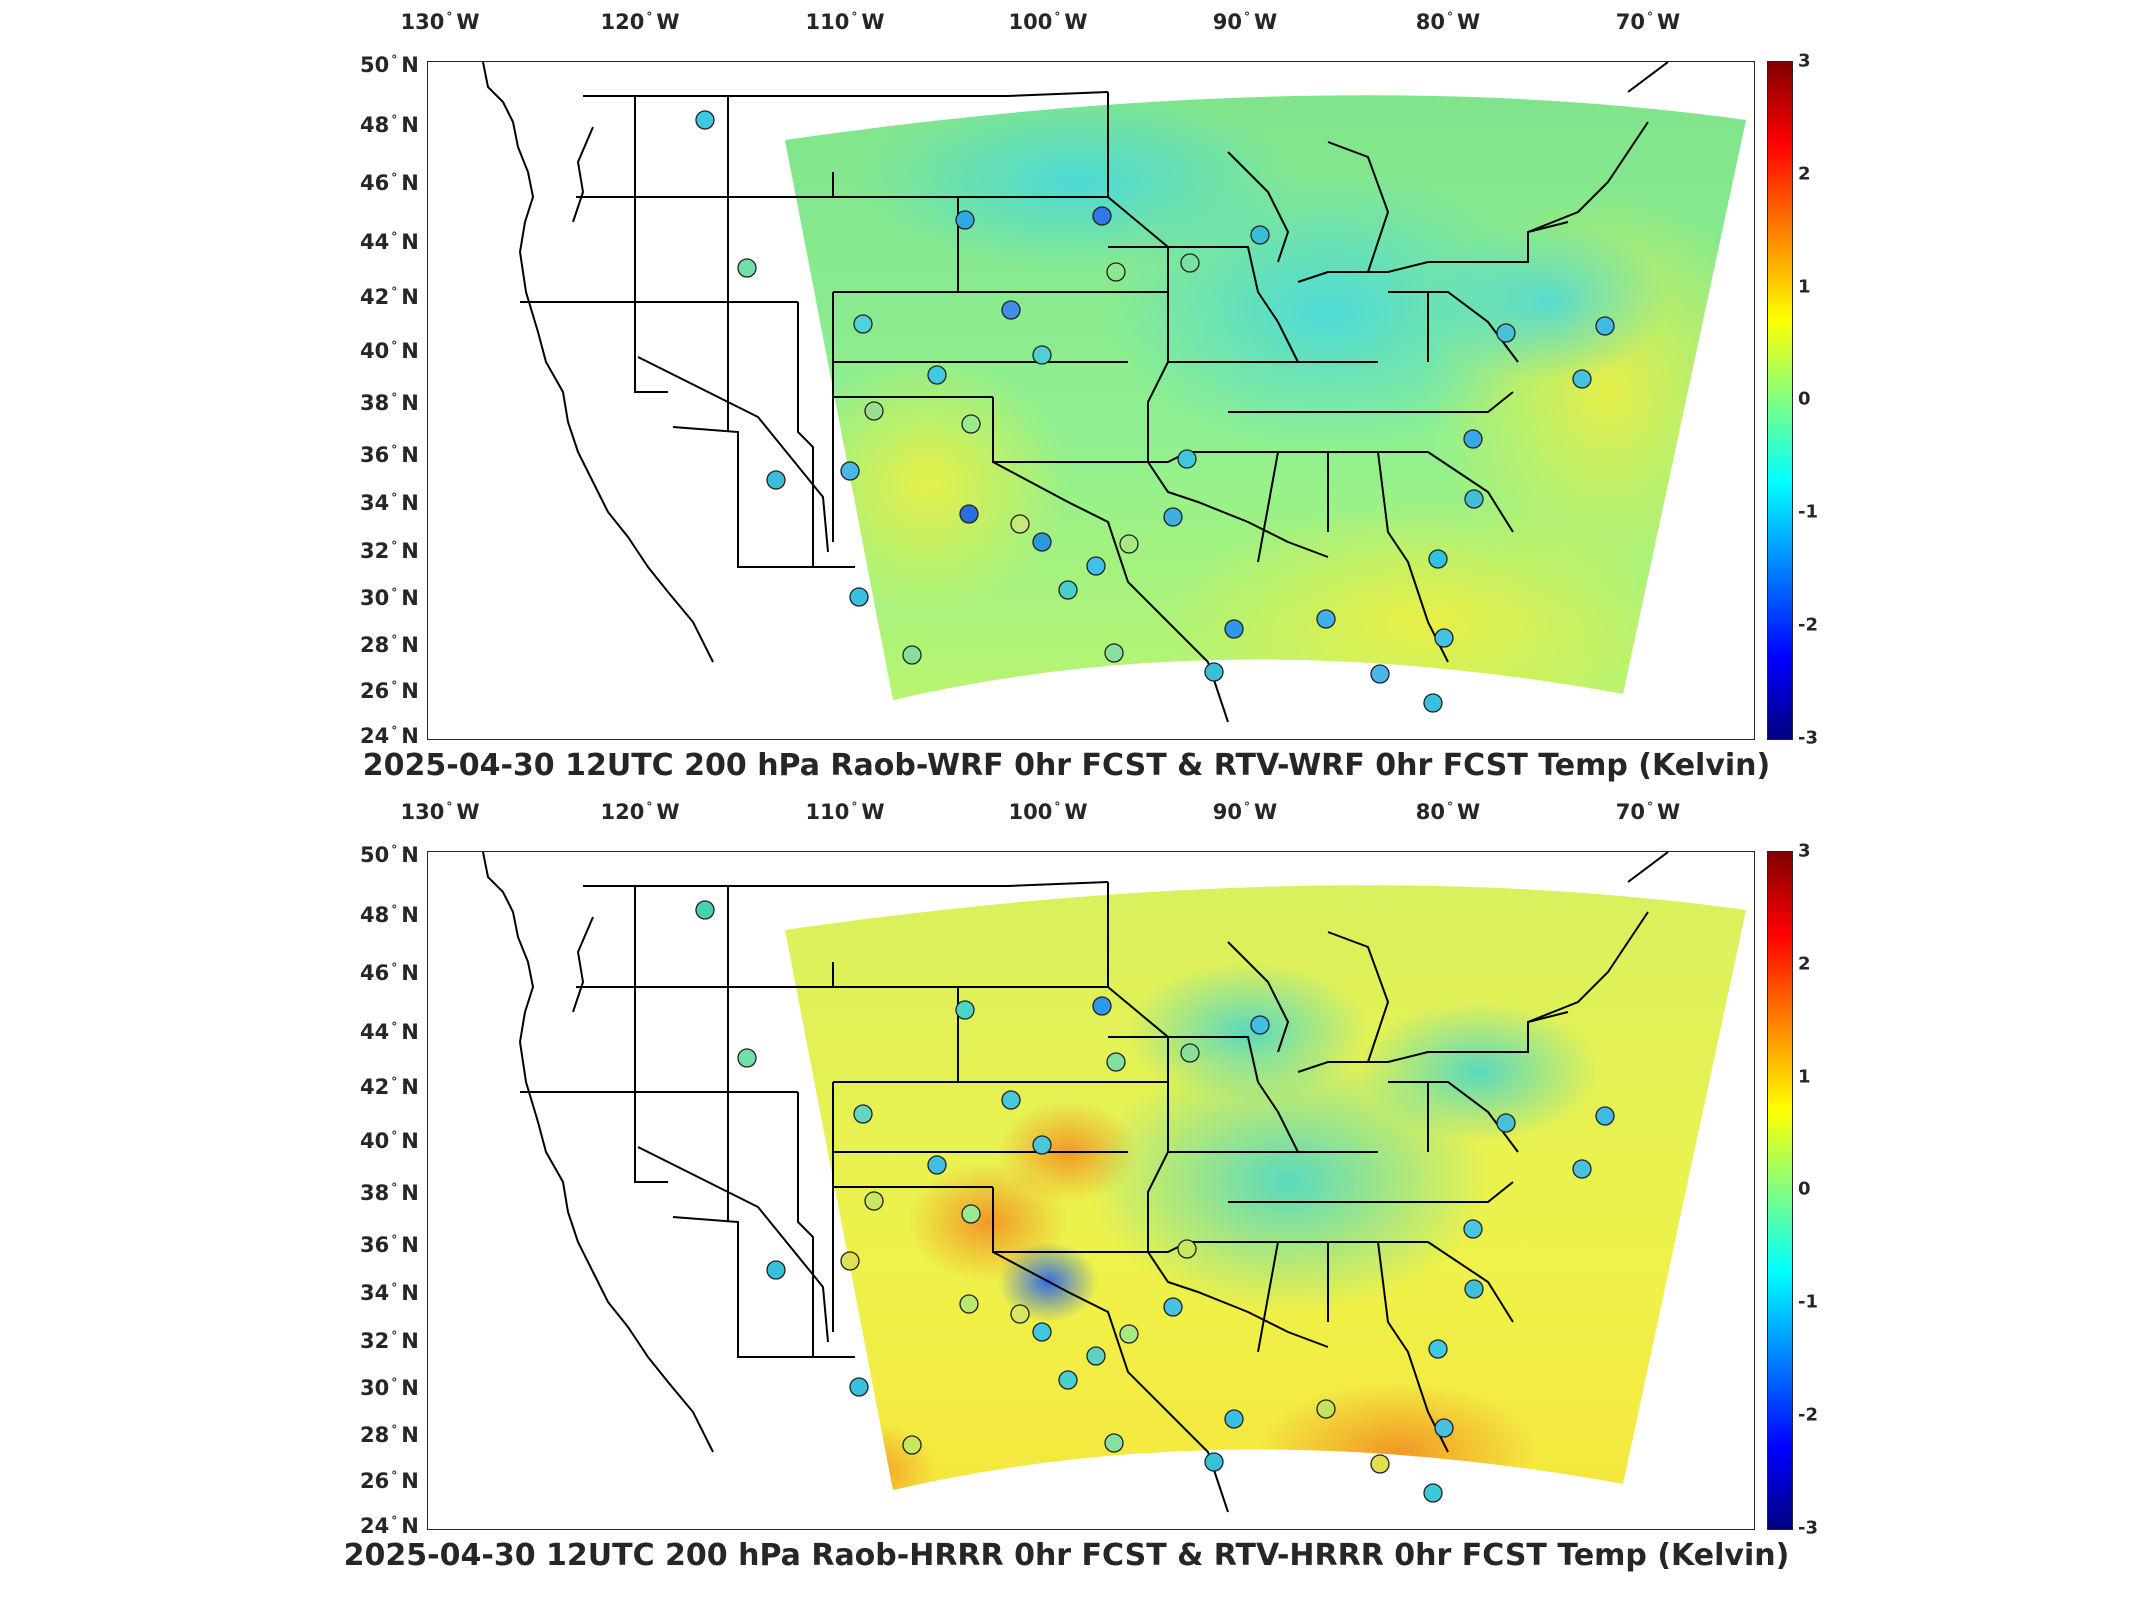 This screenshot has height=1600, width=2133. What do you see at coordinates (389, 65) in the screenshot?
I see `lat-tick-label: 50 ° N` at bounding box center [389, 65].